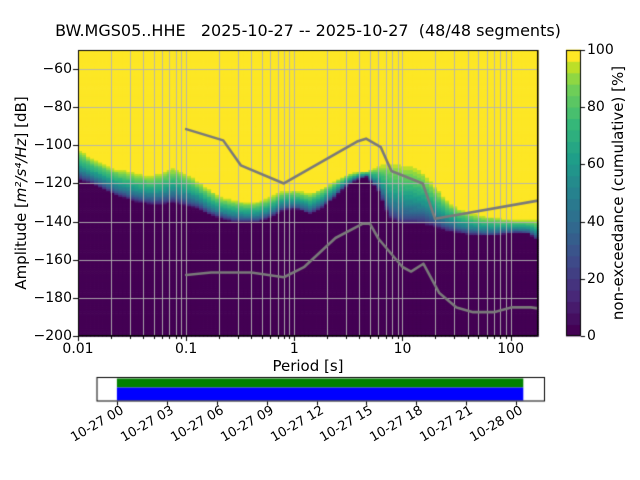 This screenshot has width=640, height=480. I want to click on x-tick-label: 1, so click(294, 349).